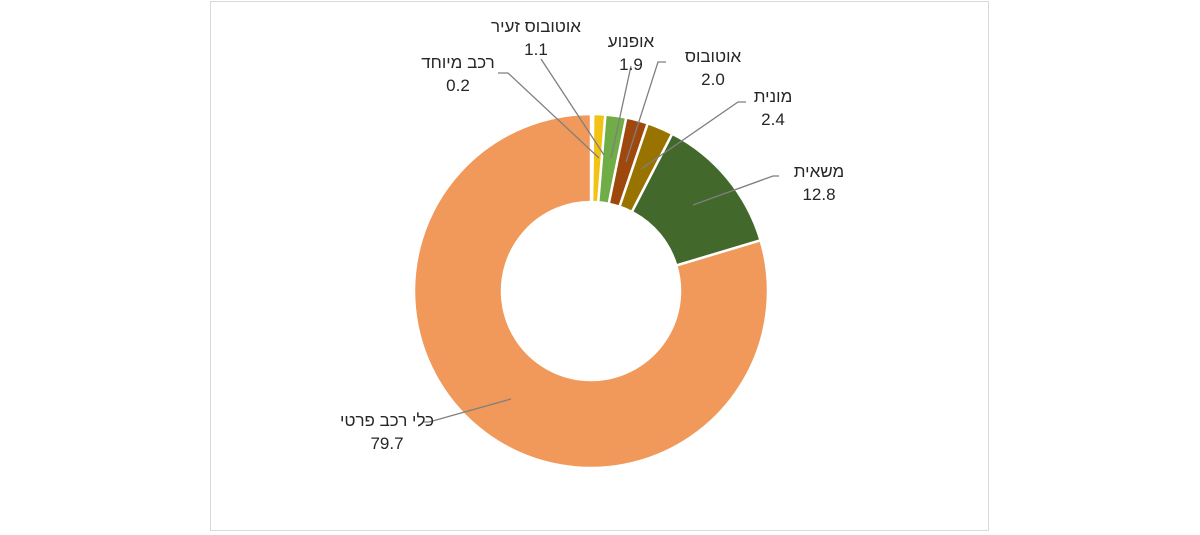  Describe the element at coordinates (536, 26) in the screenshot. I see `slice-label-name-1: אוטובוס זעיר` at that location.